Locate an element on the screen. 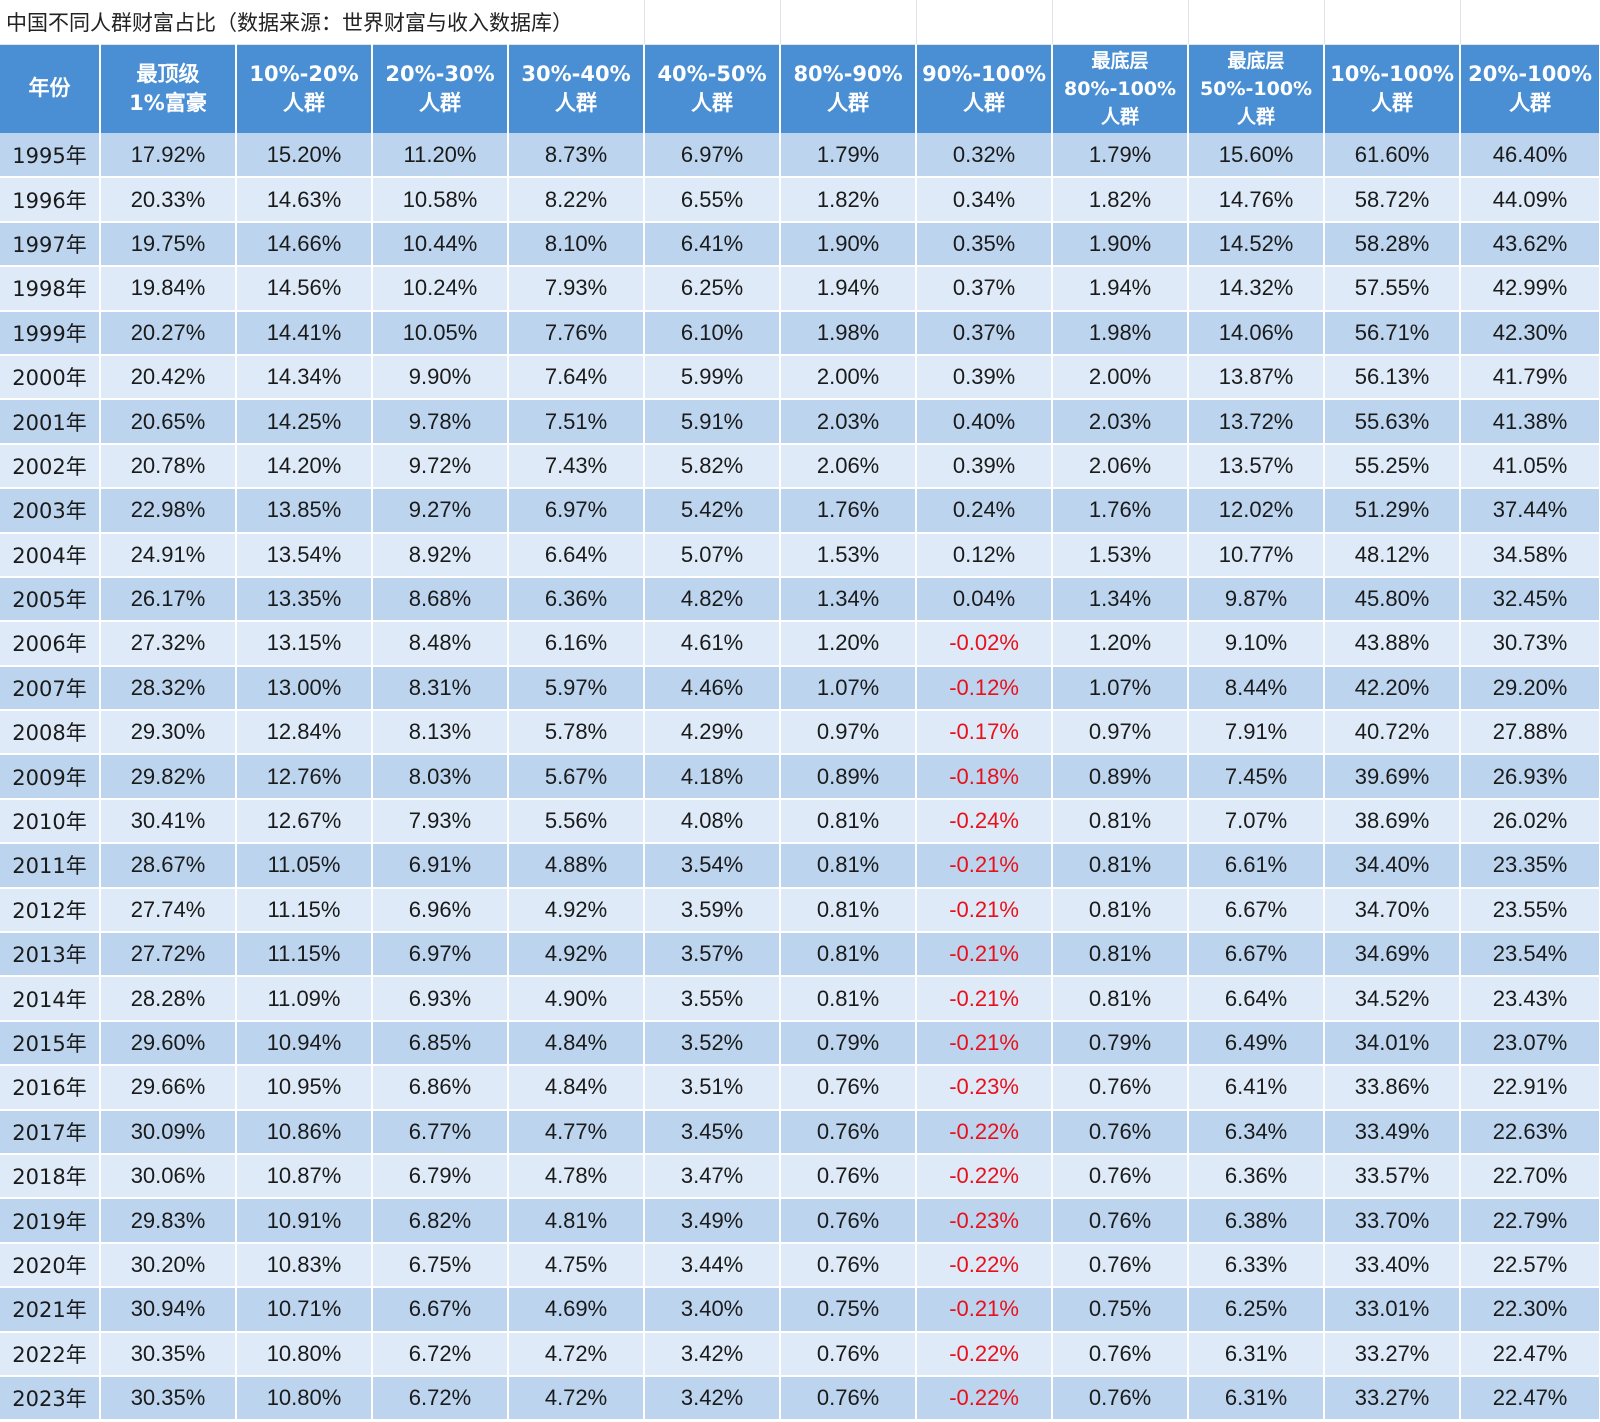 The image size is (1600, 1422). value-cell-p30_40: 5.56% is located at coordinates (577, 821).